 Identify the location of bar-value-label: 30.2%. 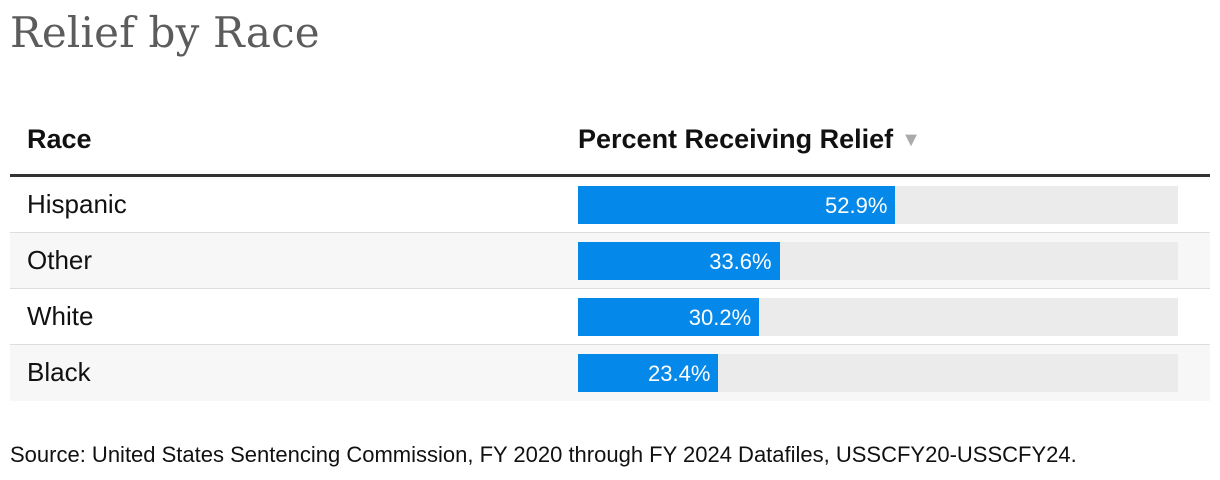
(720, 317).